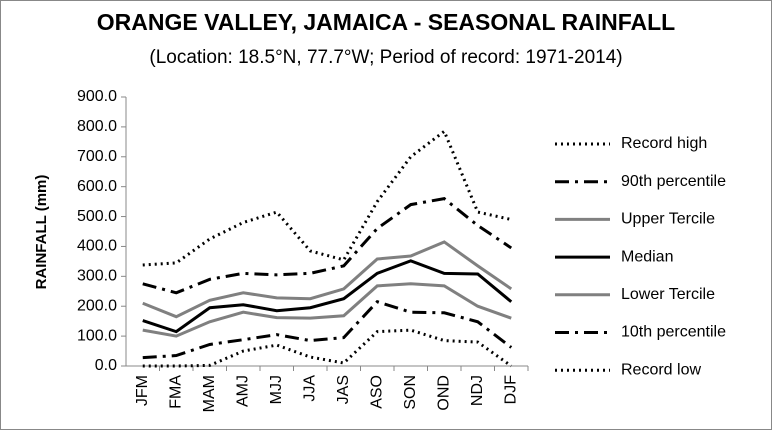 The height and width of the screenshot is (430, 772). Describe the element at coordinates (309, 388) in the screenshot. I see `x-tick-label: JJA` at that location.